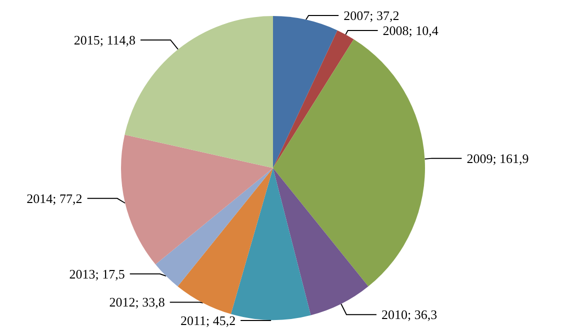 The image size is (577, 336). I want to click on slice-label: 2008; 10,4, so click(410, 30).